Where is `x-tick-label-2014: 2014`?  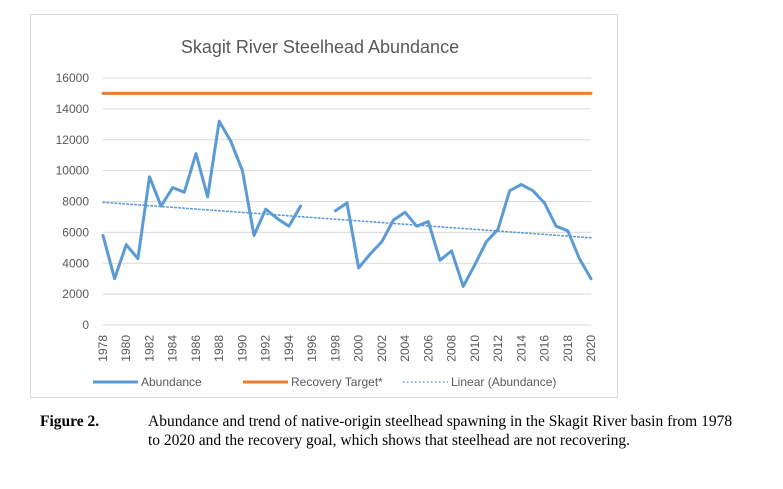 x-tick-label-2014: 2014 is located at coordinates (521, 348).